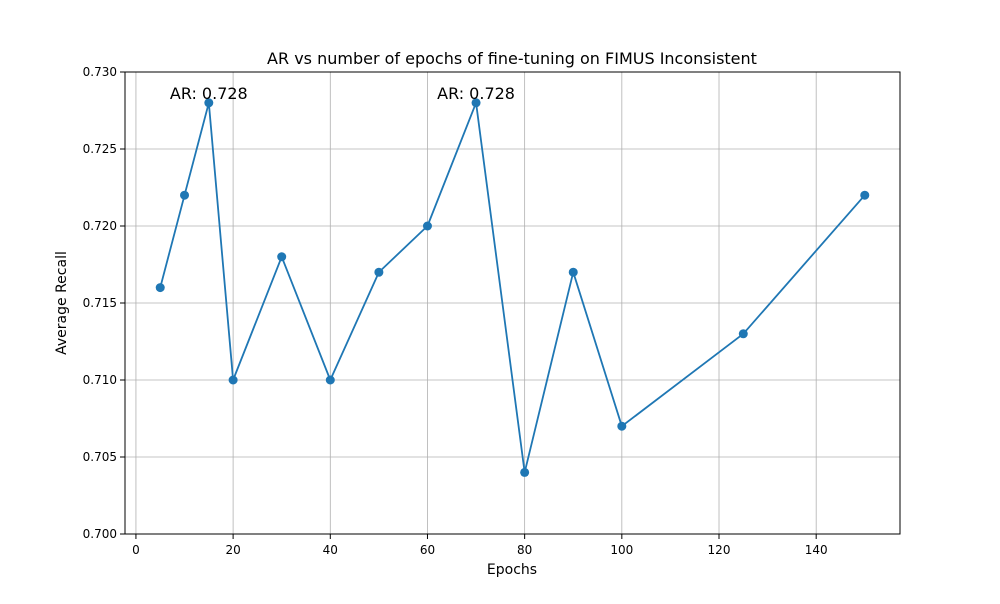  I want to click on x-tick-label: 40, so click(330, 550).